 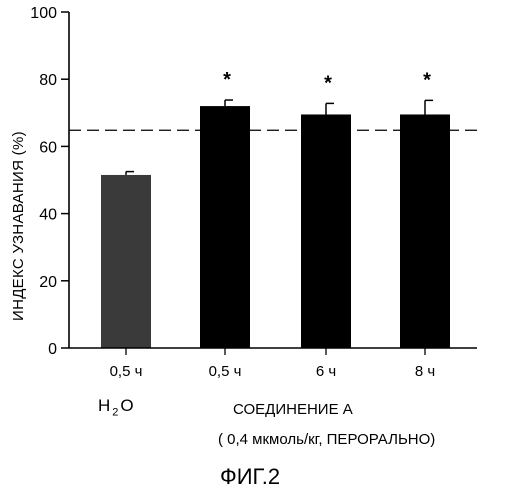 What do you see at coordinates (117, 407) in the screenshot?
I see `water-group-label: H2O` at bounding box center [117, 407].